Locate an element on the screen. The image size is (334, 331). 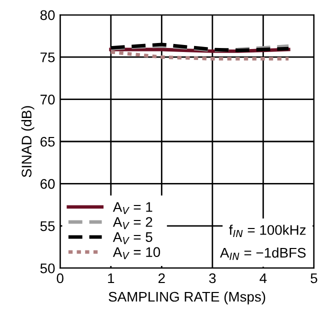
y-tick-label: 65 is located at coordinates (47, 141).